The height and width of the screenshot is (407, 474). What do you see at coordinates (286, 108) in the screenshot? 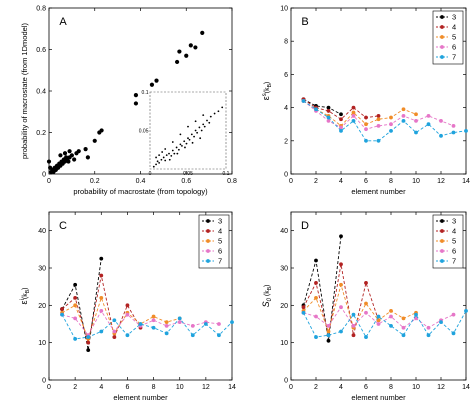
I see `y-tick-label: 4` at bounding box center [286, 108].